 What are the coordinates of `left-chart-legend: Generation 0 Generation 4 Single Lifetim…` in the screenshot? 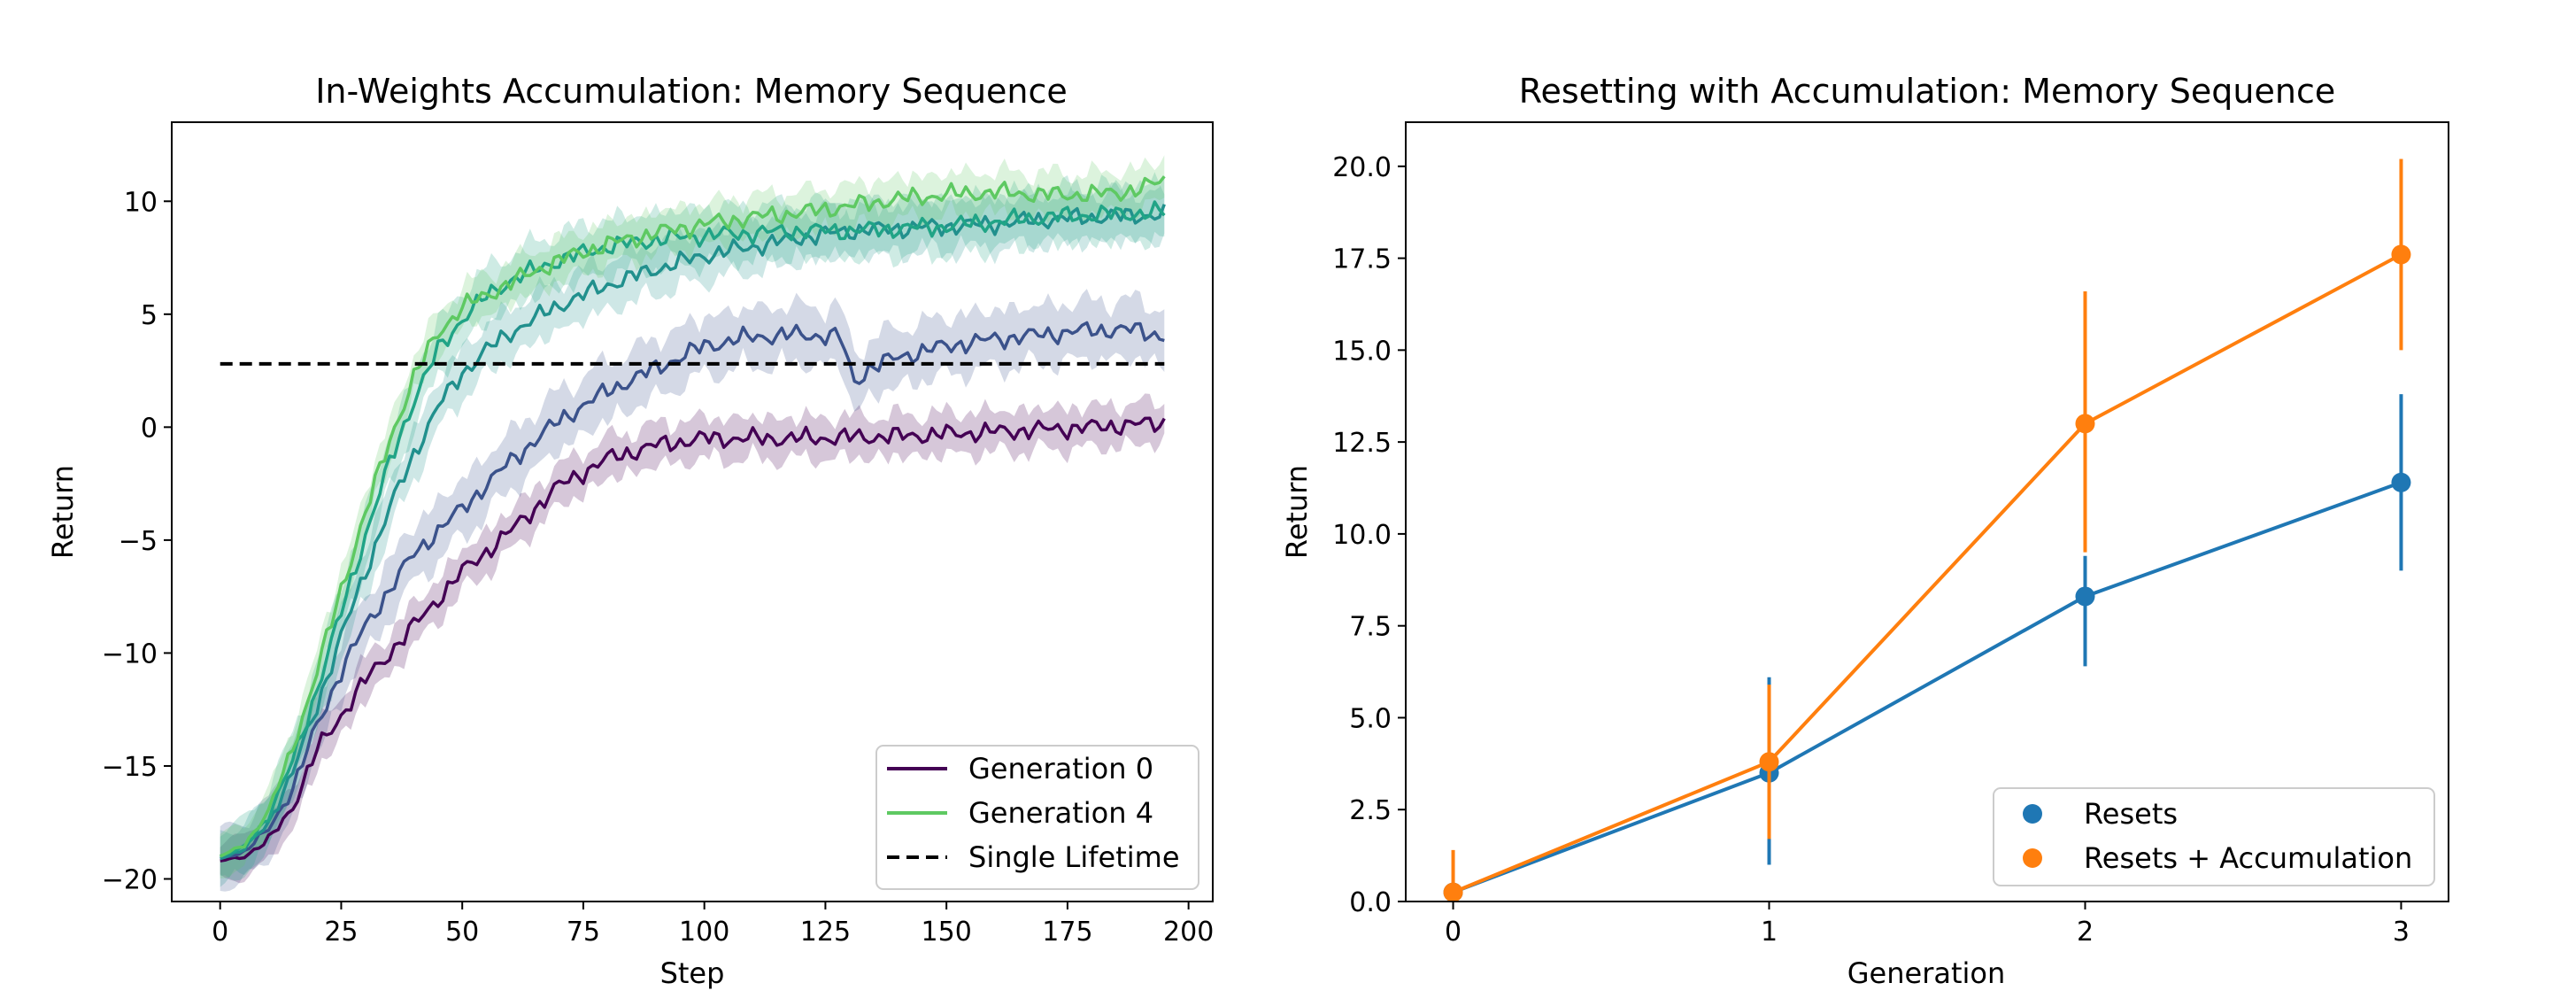 It's located at (1037, 817).